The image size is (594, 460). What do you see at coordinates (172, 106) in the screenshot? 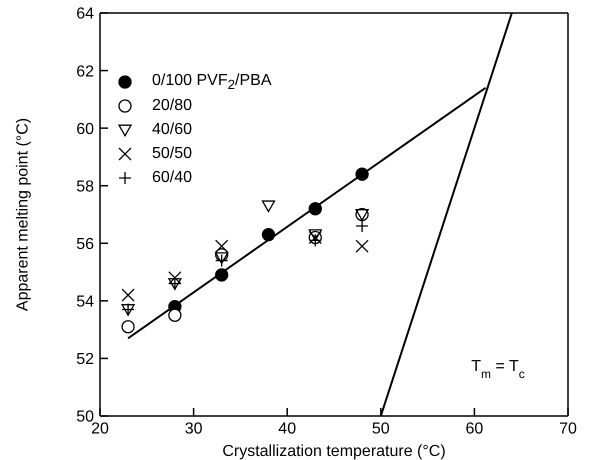
I see `legend-label: 20/80` at bounding box center [172, 106].